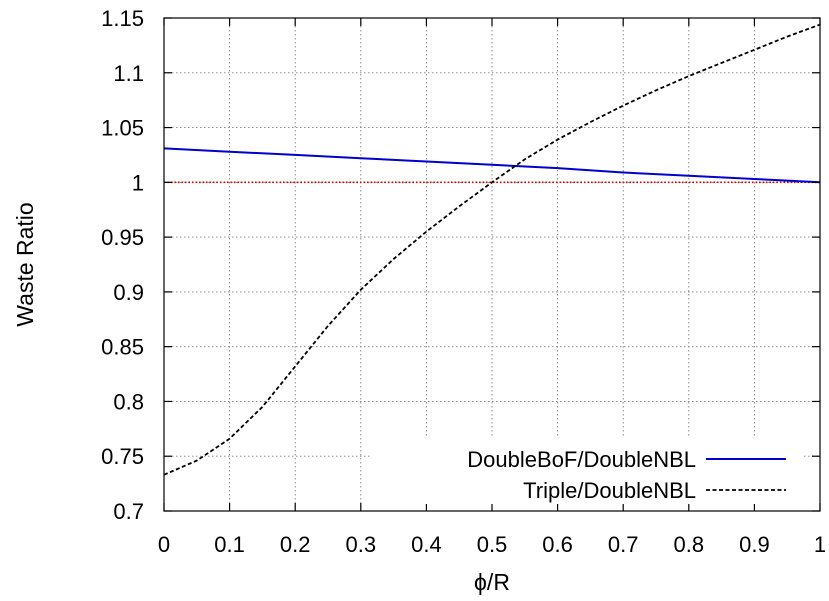 Image resolution: width=829 pixels, height=601 pixels. What do you see at coordinates (128, 401) in the screenshot?
I see `y-tick-label: 0.8` at bounding box center [128, 401].